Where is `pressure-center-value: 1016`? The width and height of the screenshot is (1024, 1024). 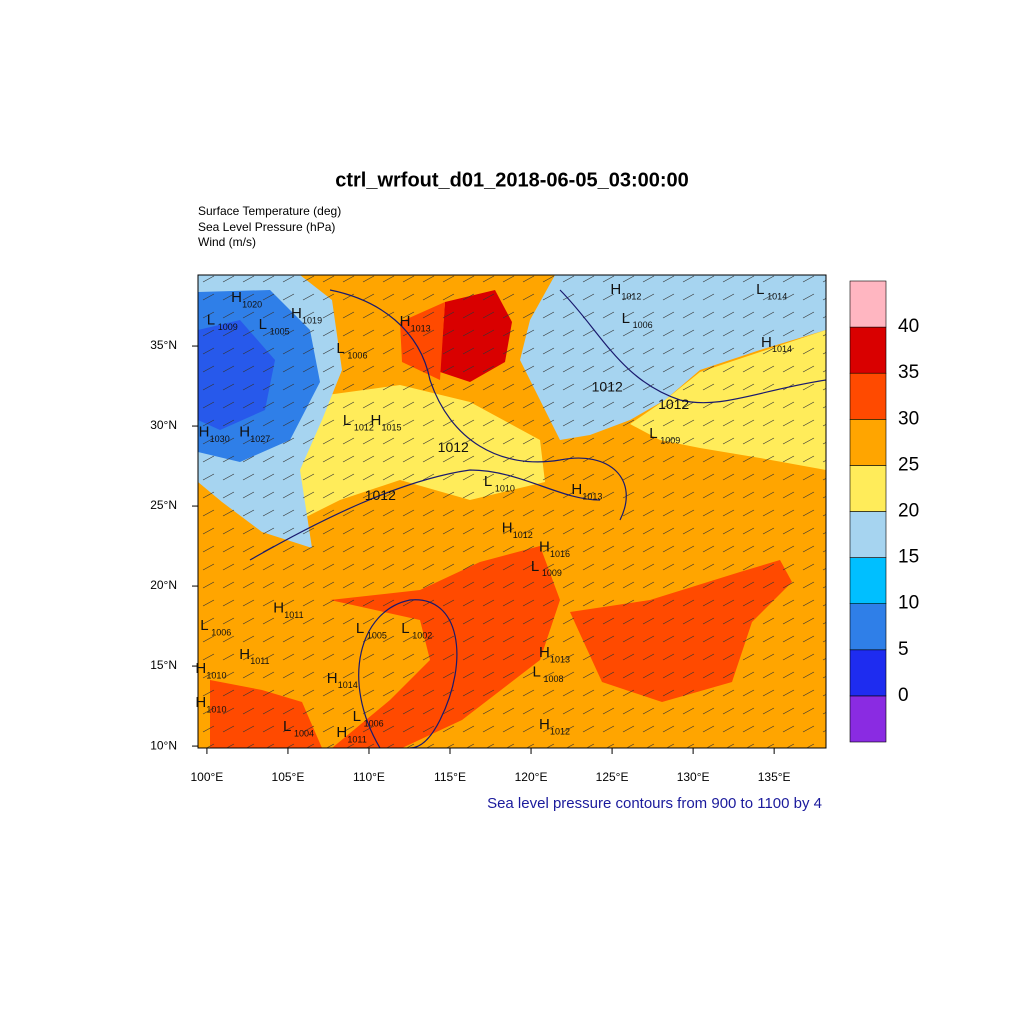
pressure-center-value: 1016 is located at coordinates (560, 554).